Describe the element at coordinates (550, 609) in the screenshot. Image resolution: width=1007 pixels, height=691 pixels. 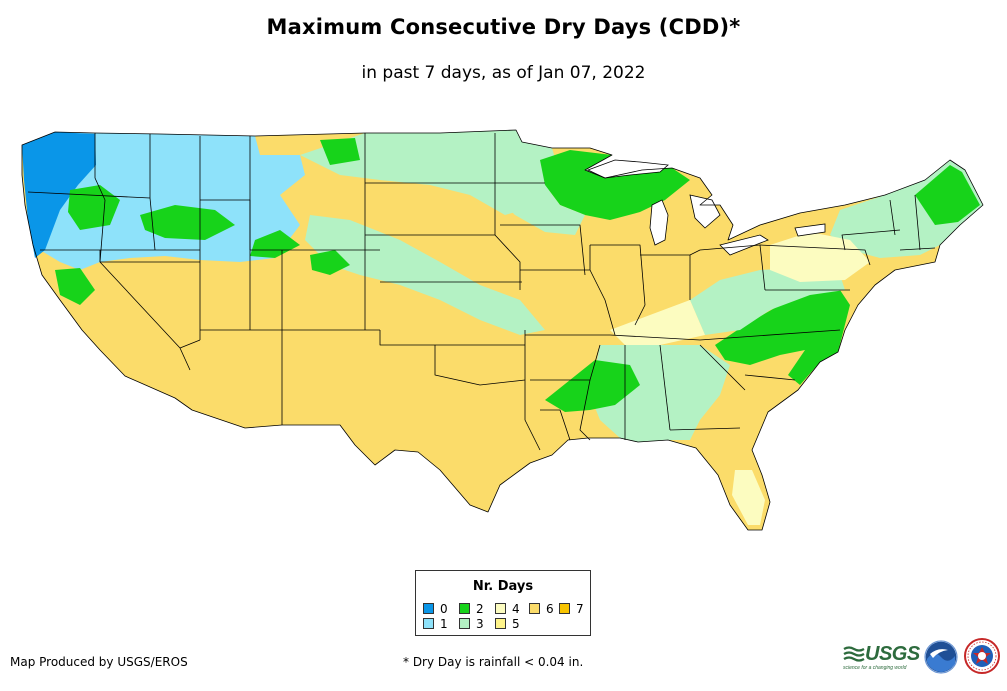
I see `legend-label: 6` at that location.